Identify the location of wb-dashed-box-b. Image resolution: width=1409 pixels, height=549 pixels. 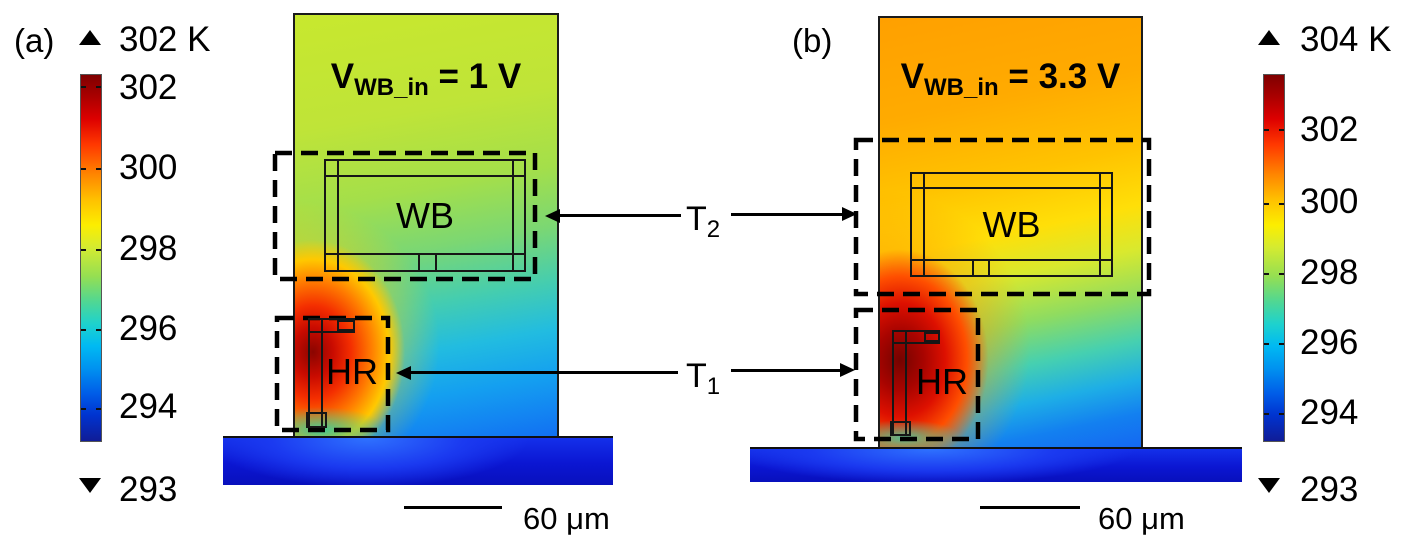
(1002, 217).